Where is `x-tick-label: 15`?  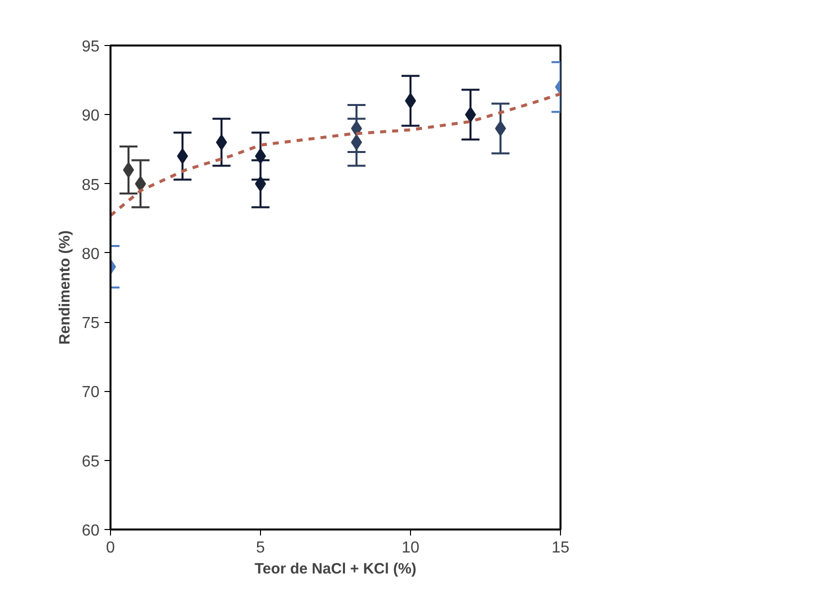
x-tick-label: 15 is located at coordinates (561, 548).